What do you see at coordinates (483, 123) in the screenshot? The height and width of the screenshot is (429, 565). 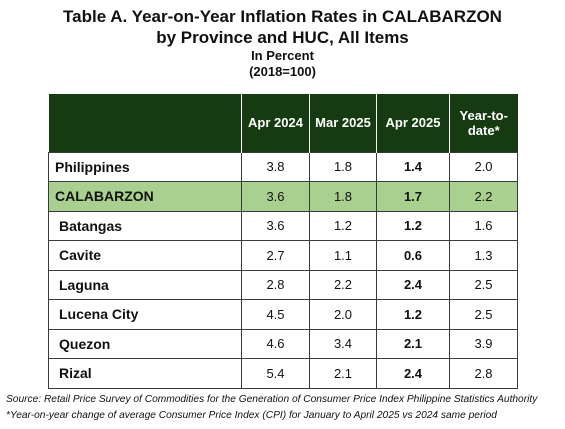 I see `header-cell-year-to-date: Year-to-date*` at bounding box center [483, 123].